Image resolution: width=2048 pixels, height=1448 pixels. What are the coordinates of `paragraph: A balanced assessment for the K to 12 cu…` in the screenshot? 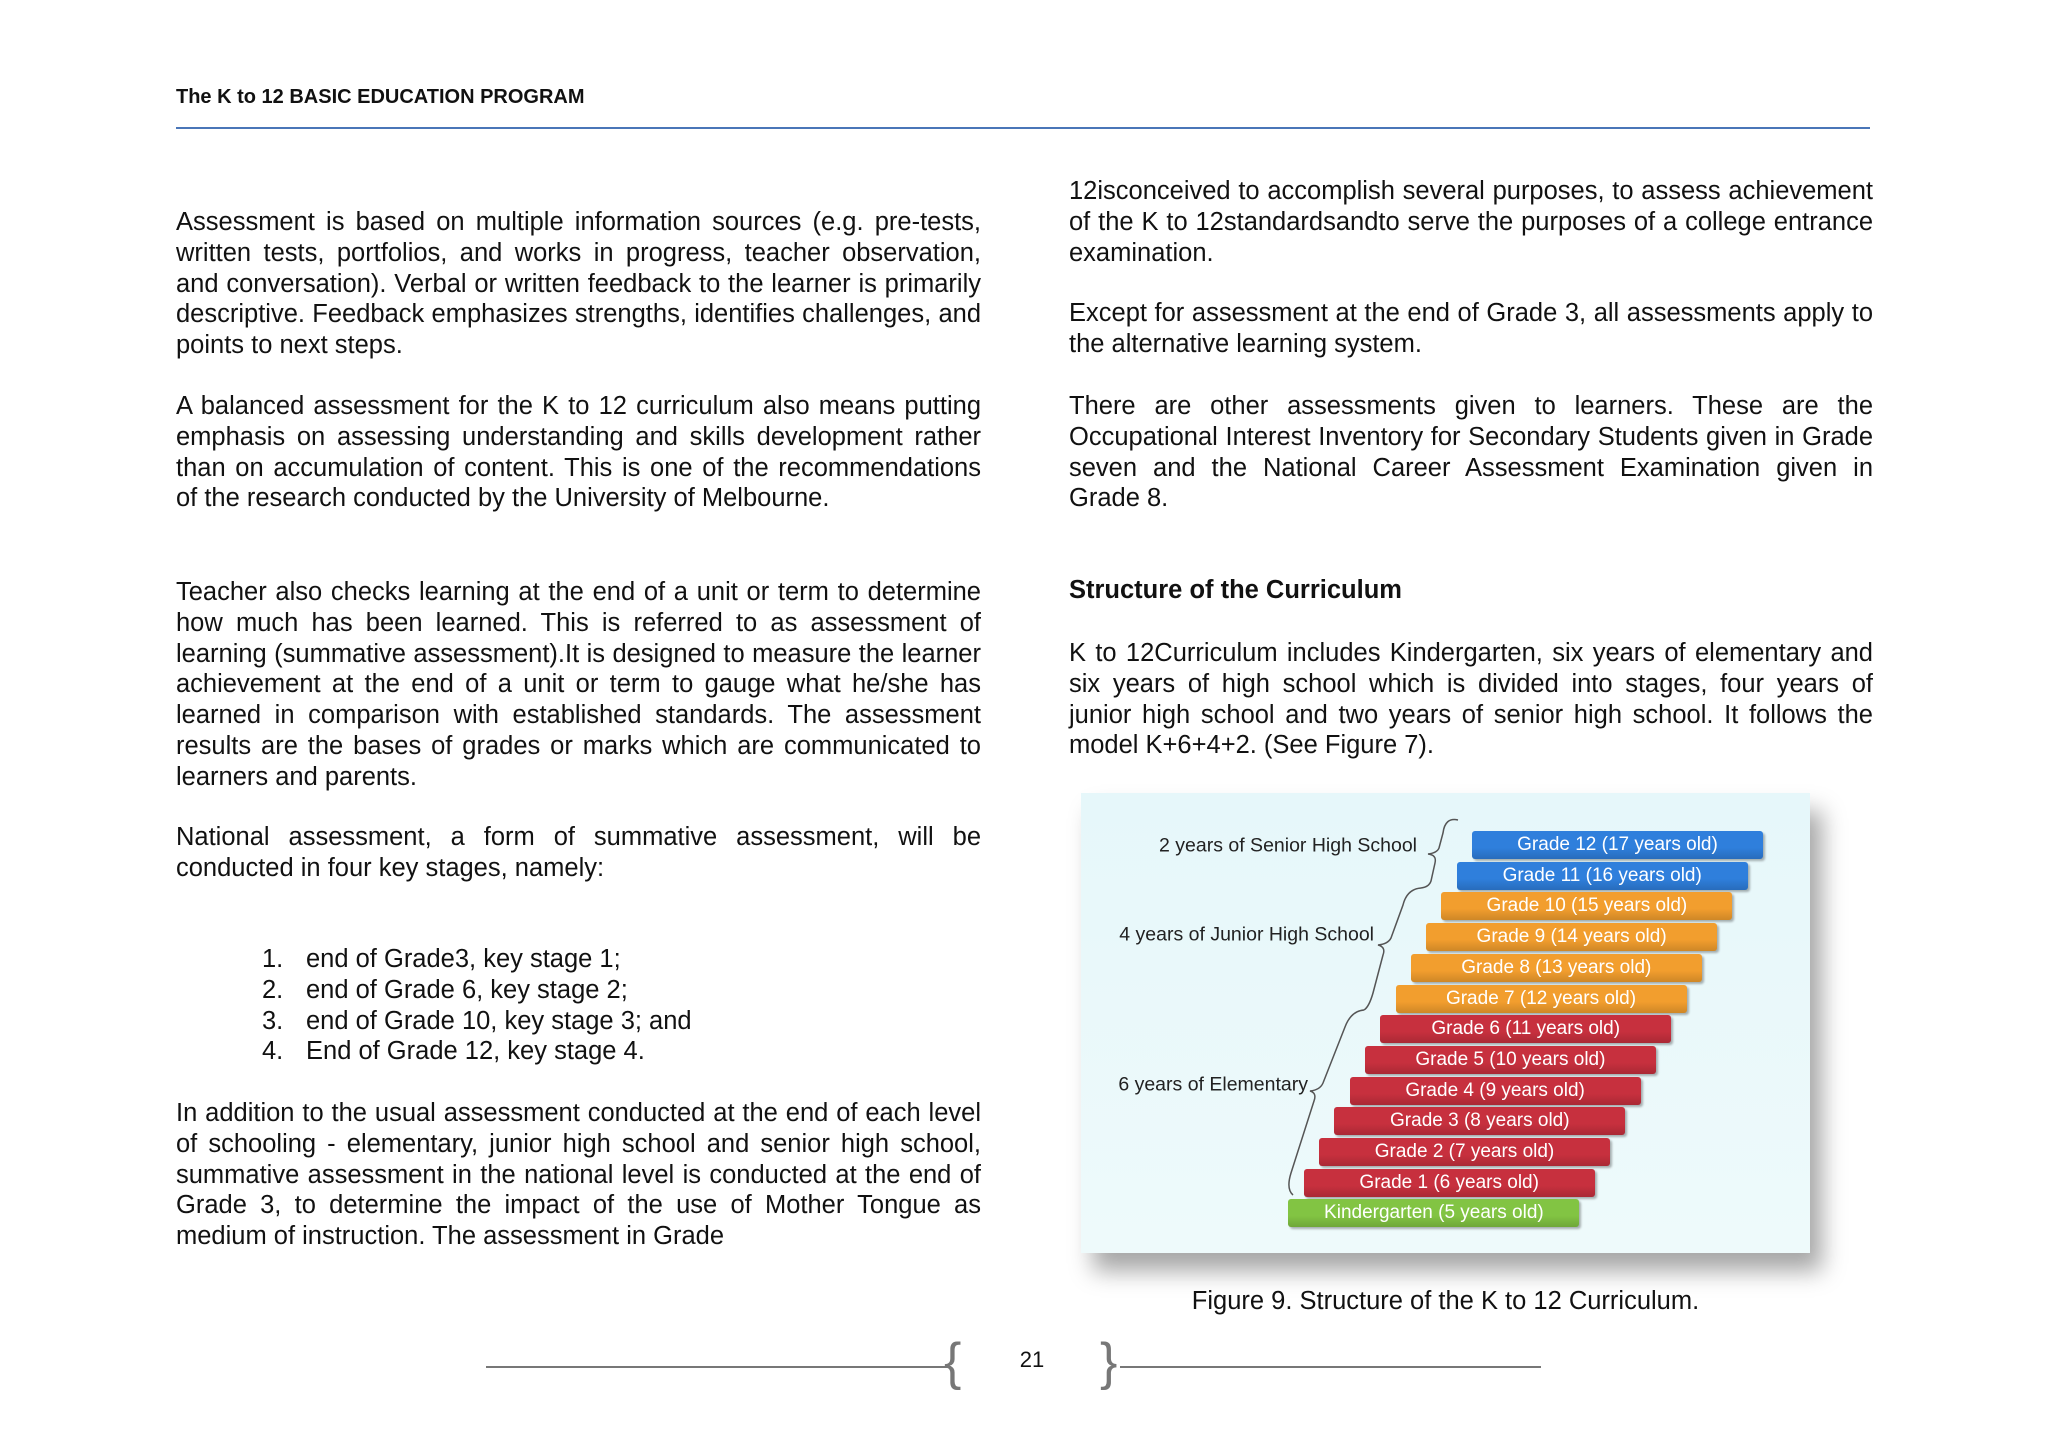 It's located at (578, 452).